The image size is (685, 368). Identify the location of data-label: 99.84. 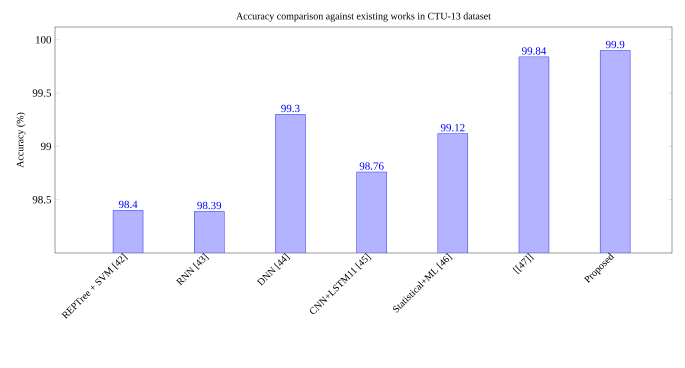
(534, 51).